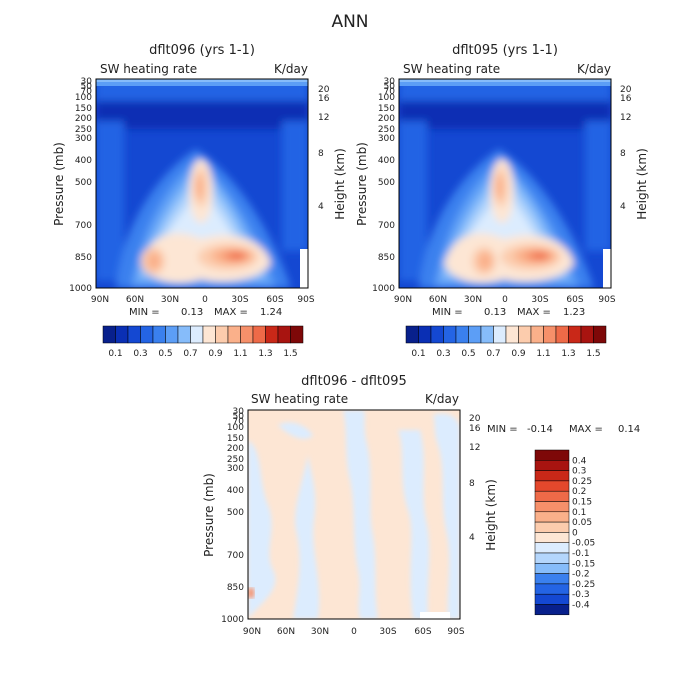  What do you see at coordinates (386, 258) in the screenshot?
I see `y-tick-label: 850` at bounding box center [386, 258].